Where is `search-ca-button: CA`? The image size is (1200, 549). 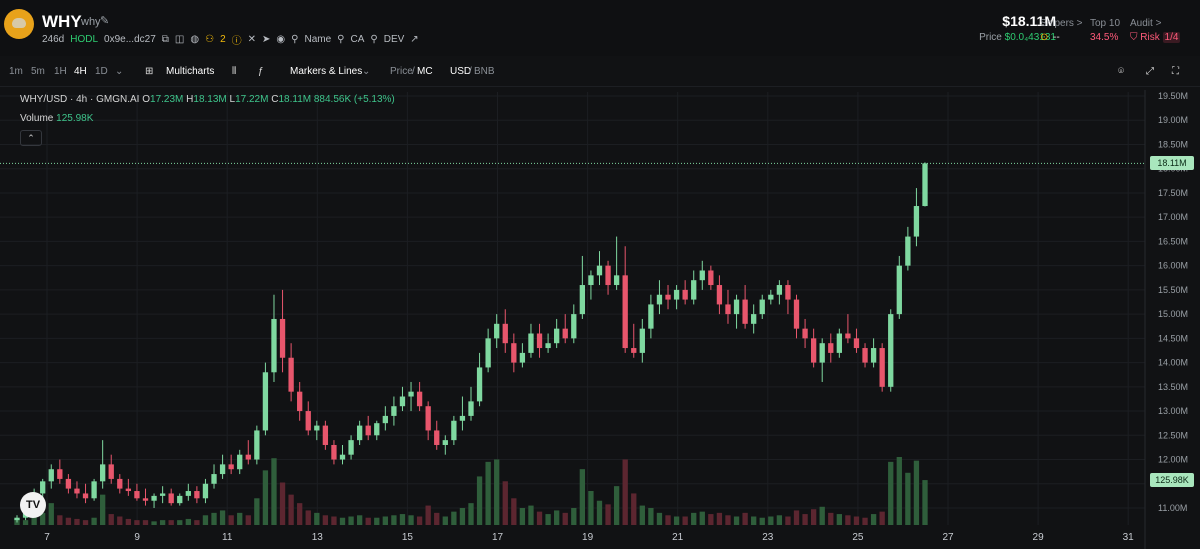 search-ca-button: CA is located at coordinates (357, 39).